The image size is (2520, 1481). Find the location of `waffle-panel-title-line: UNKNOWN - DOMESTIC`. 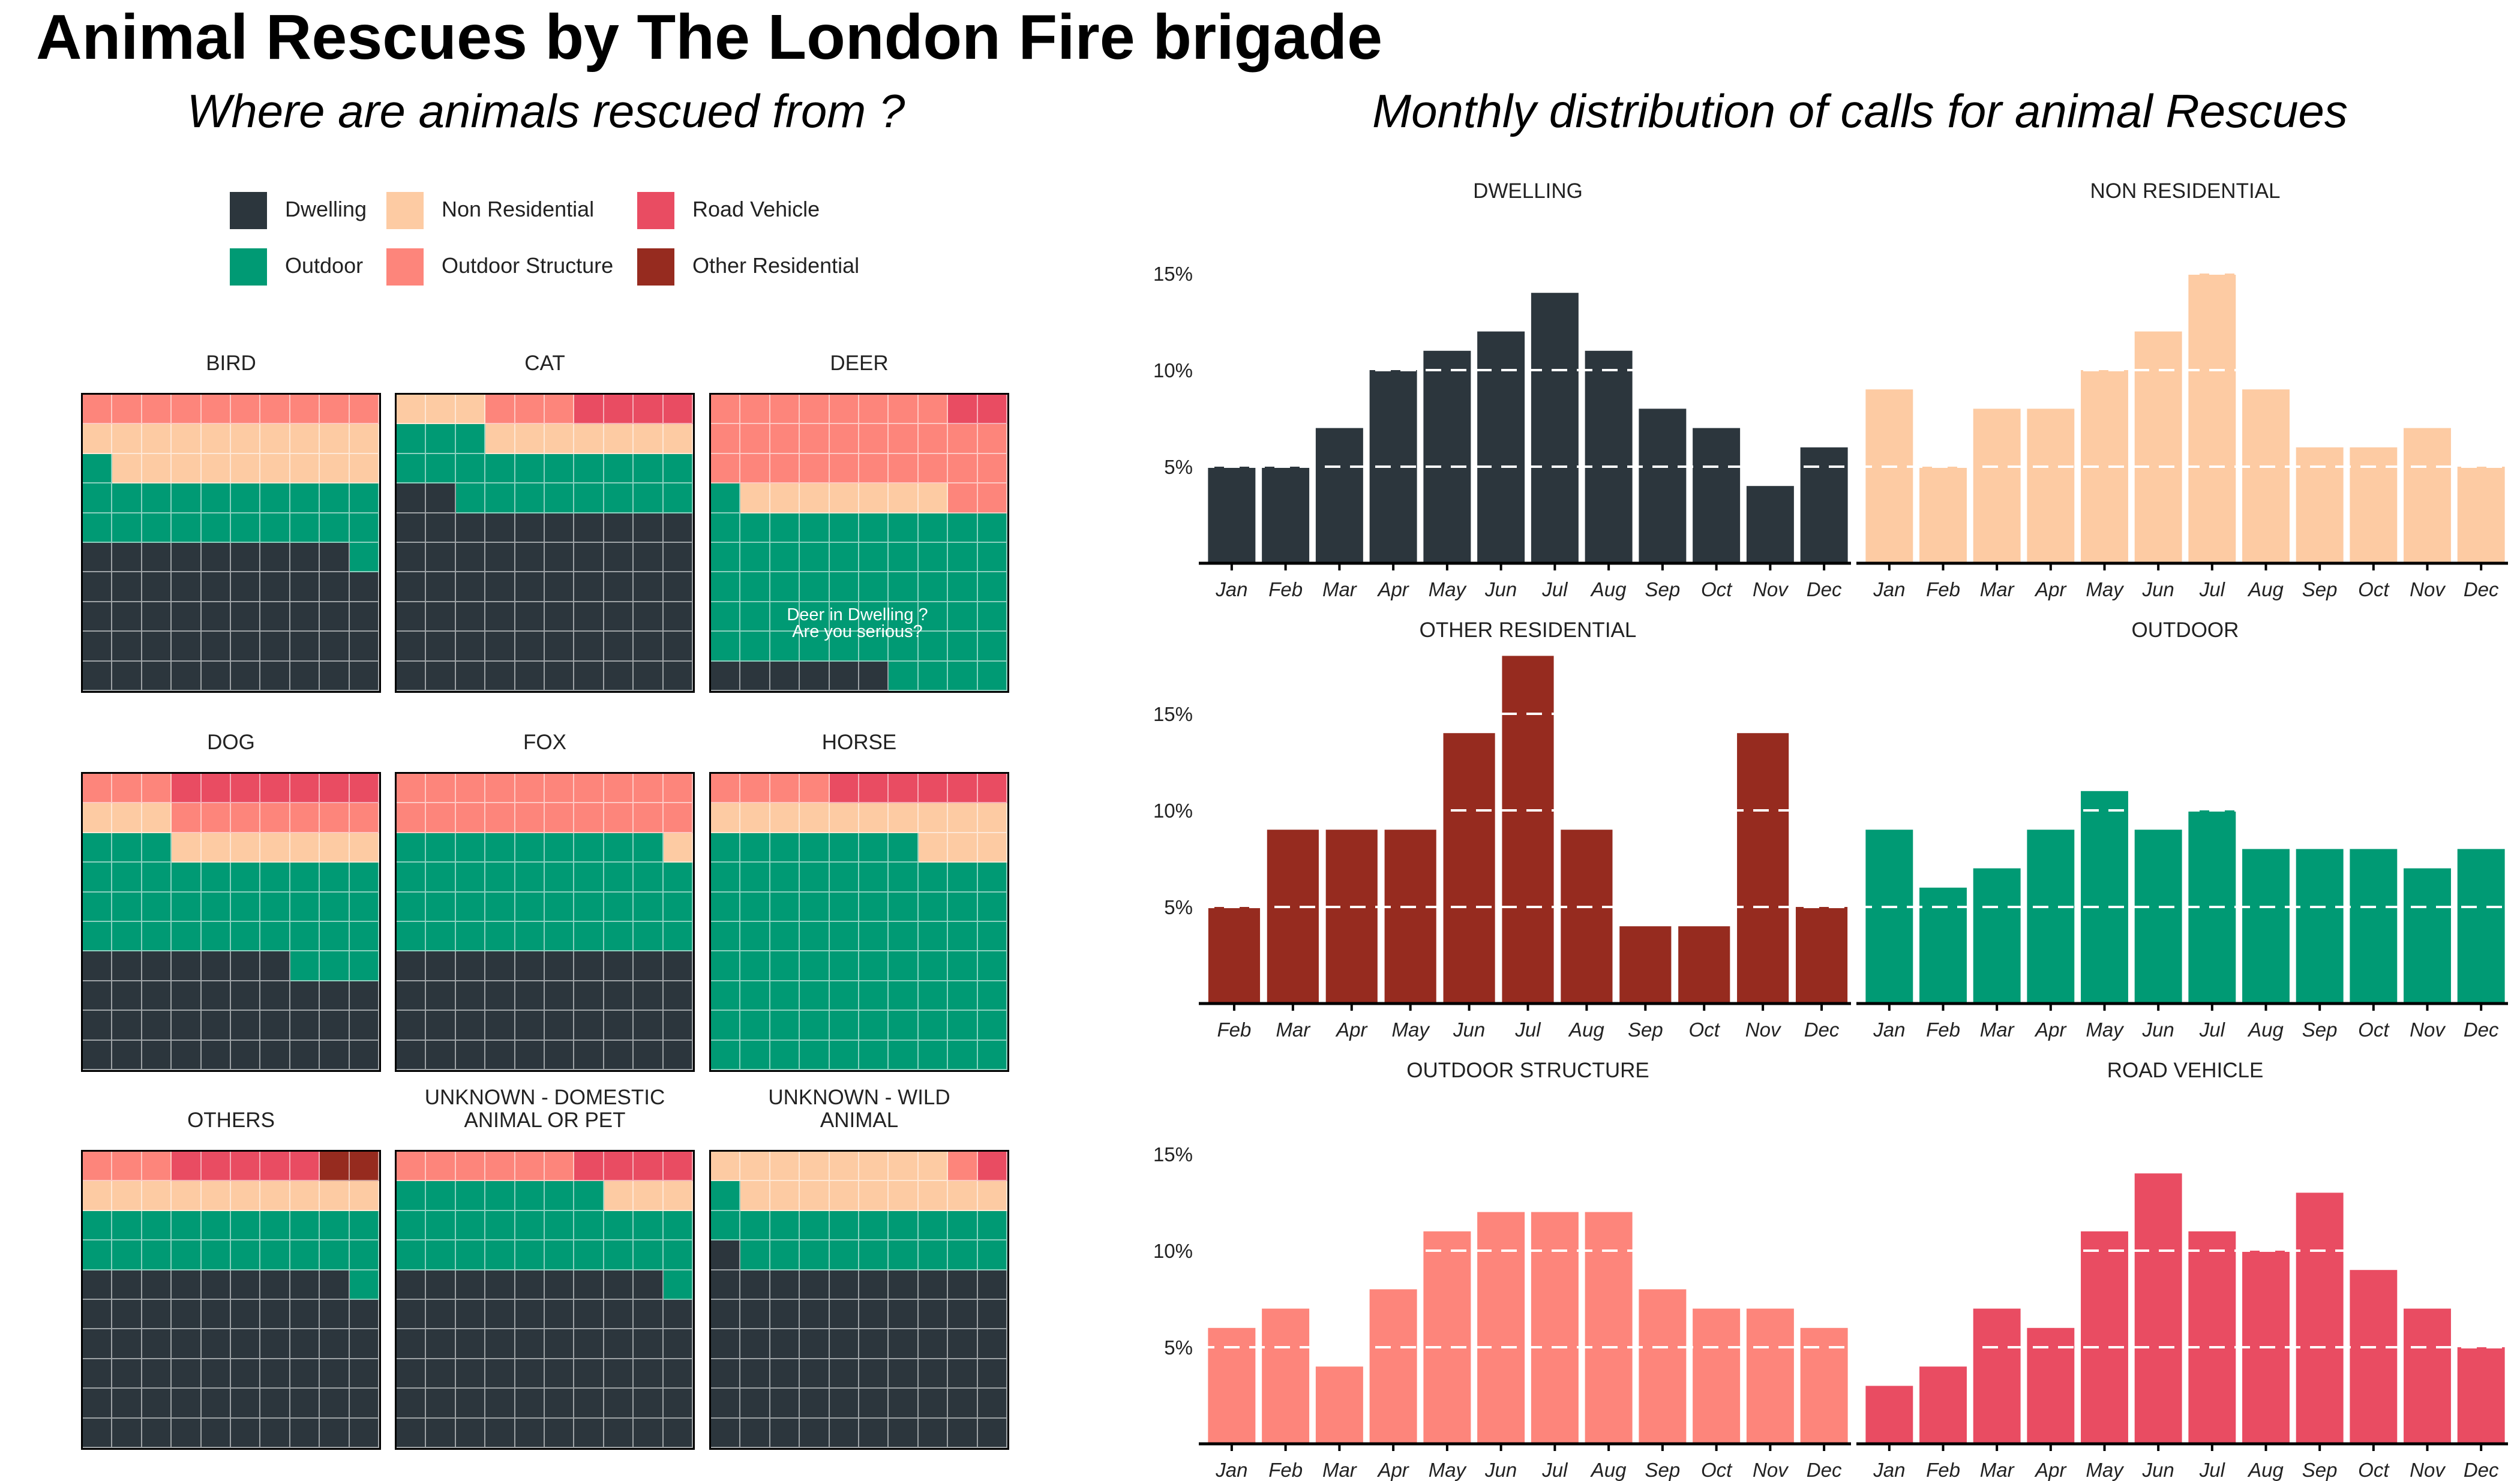

waffle-panel-title-line: UNKNOWN - DOMESTIC is located at coordinates (544, 1097).